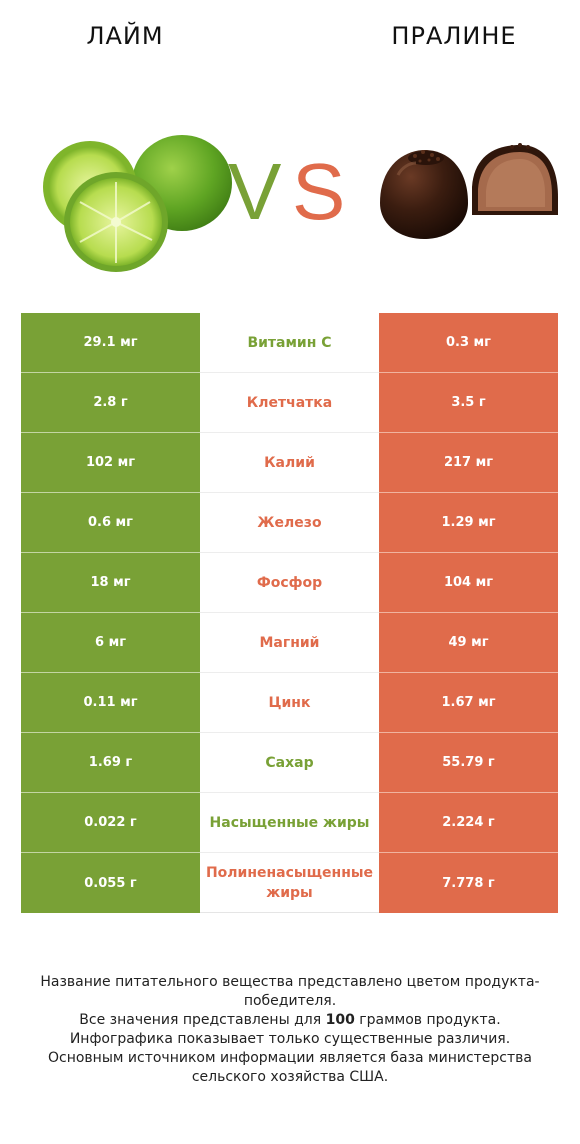 The height and width of the screenshot is (1144, 580). Describe the element at coordinates (468, 343) in the screenshot. I see `right-value: 0.3 мг` at that location.